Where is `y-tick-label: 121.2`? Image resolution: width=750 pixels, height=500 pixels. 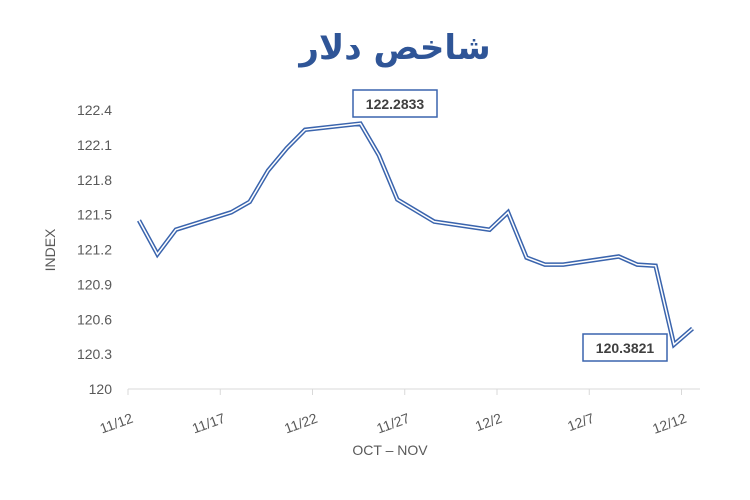 y-tick-label: 121.2 is located at coordinates (94, 250).